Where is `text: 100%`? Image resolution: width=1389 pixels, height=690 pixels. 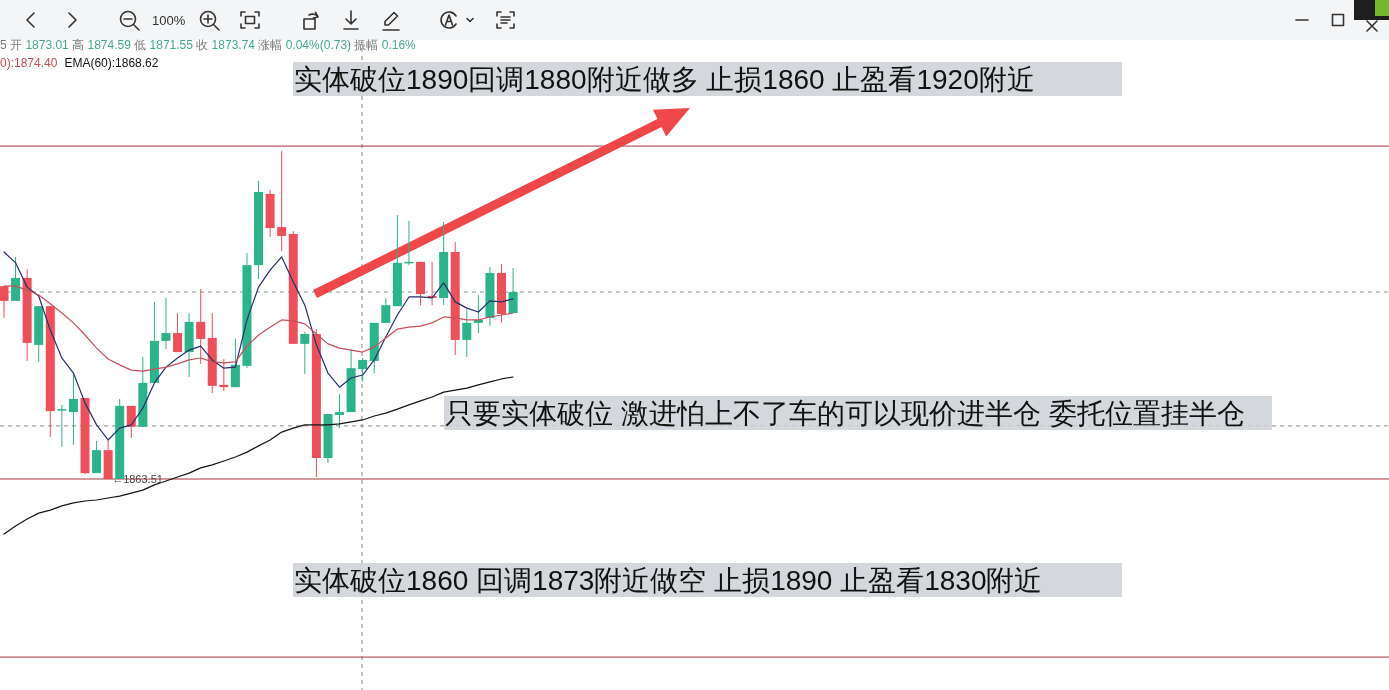 text: 100% is located at coordinates (169, 20).